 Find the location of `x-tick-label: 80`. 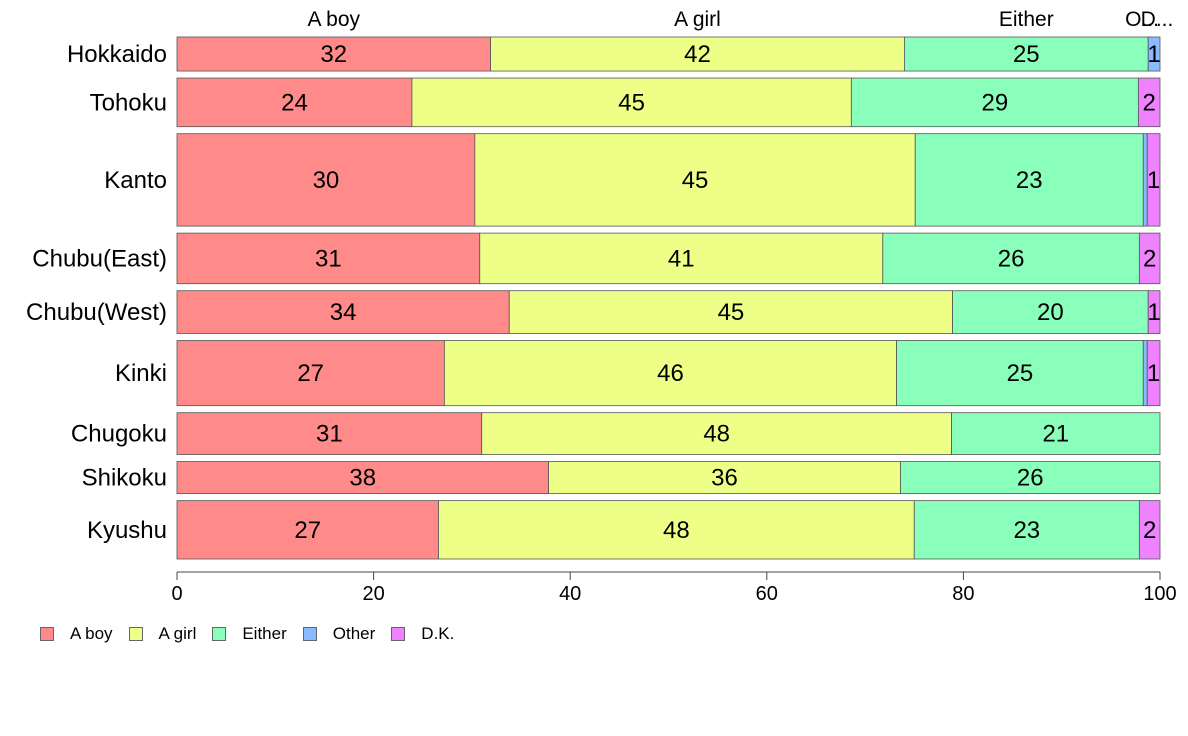

x-tick-label: 80 is located at coordinates (963, 594).